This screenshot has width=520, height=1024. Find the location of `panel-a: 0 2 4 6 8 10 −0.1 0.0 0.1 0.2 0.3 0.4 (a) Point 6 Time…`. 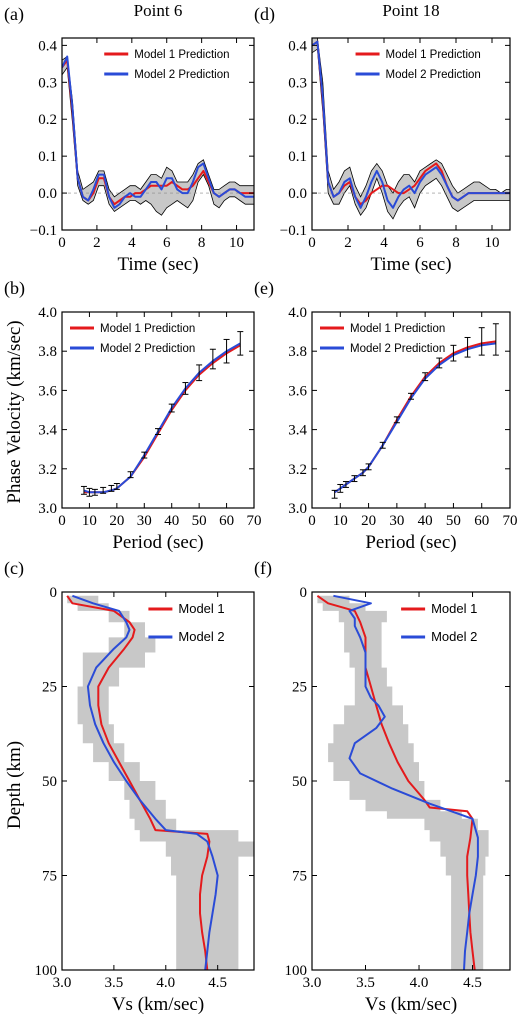

panel-a: 0 2 4 6 8 10 −0.1 0.0 0.1 0.2 0.3 0.4 (a) Point 6 Time… is located at coordinates (129, 138).